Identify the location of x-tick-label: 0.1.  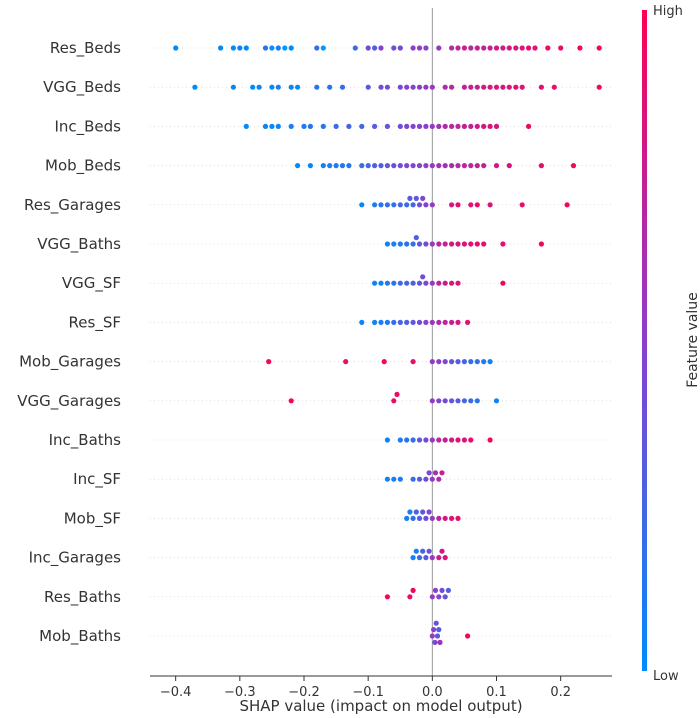
(496, 692).